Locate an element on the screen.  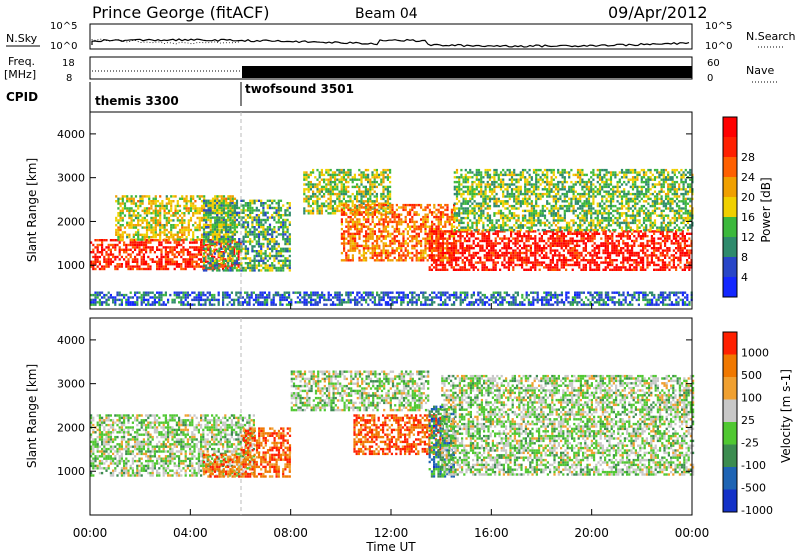
freq-right-tick-bottom: 0 is located at coordinates (710, 78).